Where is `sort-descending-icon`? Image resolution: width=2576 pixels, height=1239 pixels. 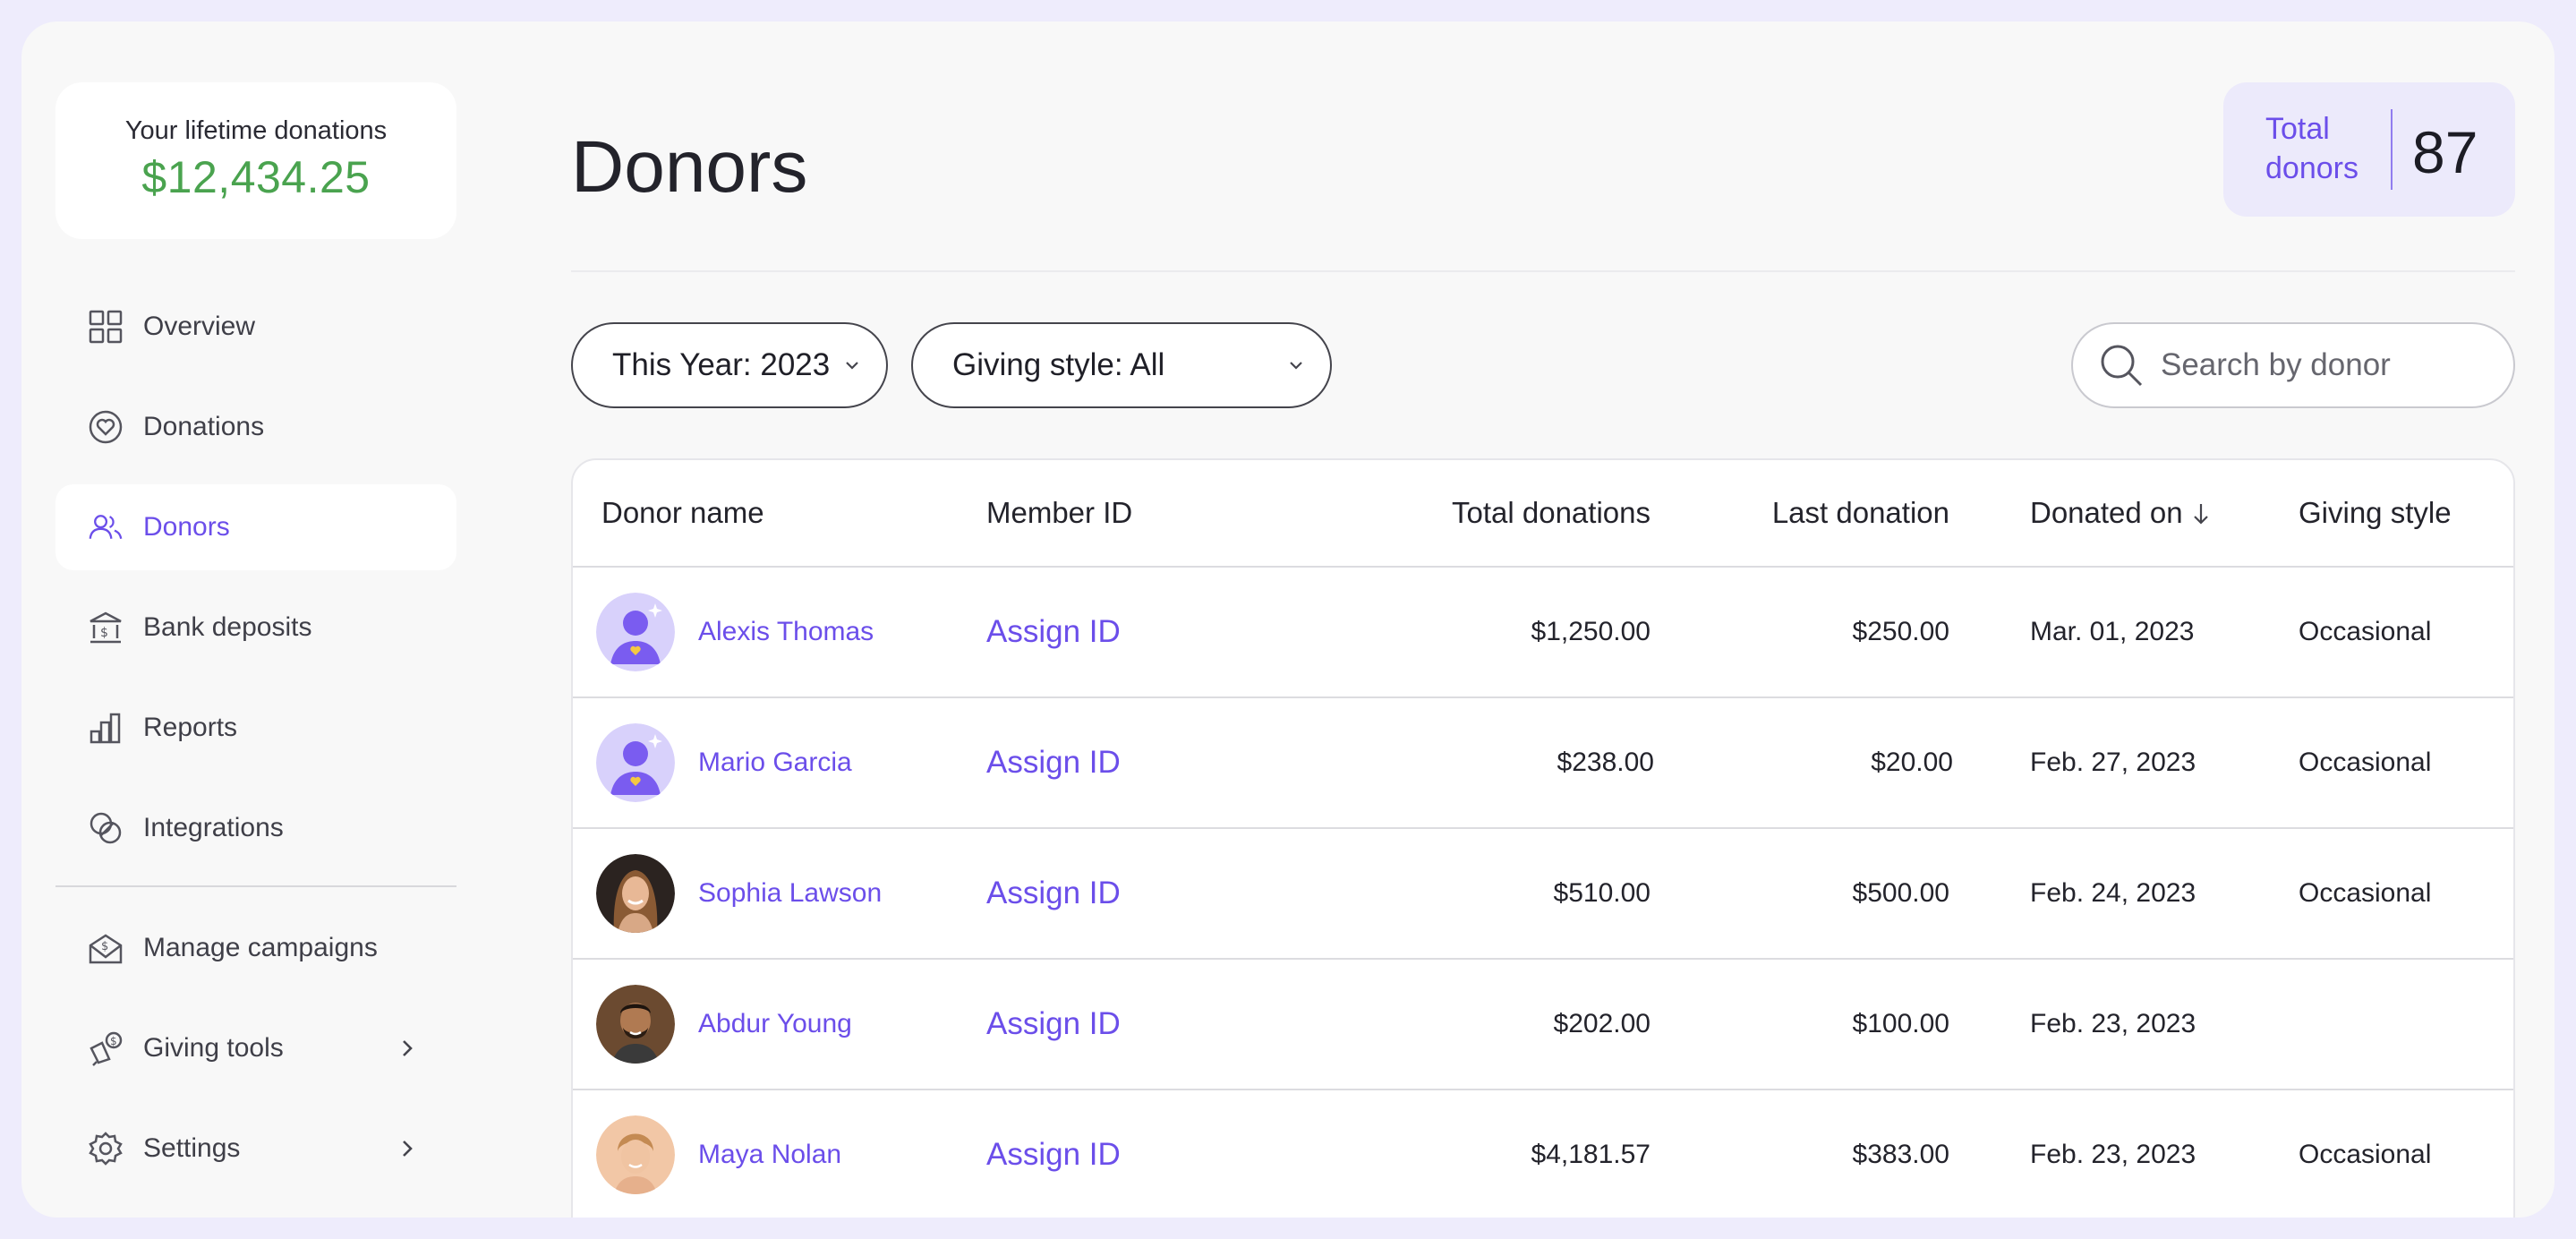 sort-descending-icon is located at coordinates (2201, 514).